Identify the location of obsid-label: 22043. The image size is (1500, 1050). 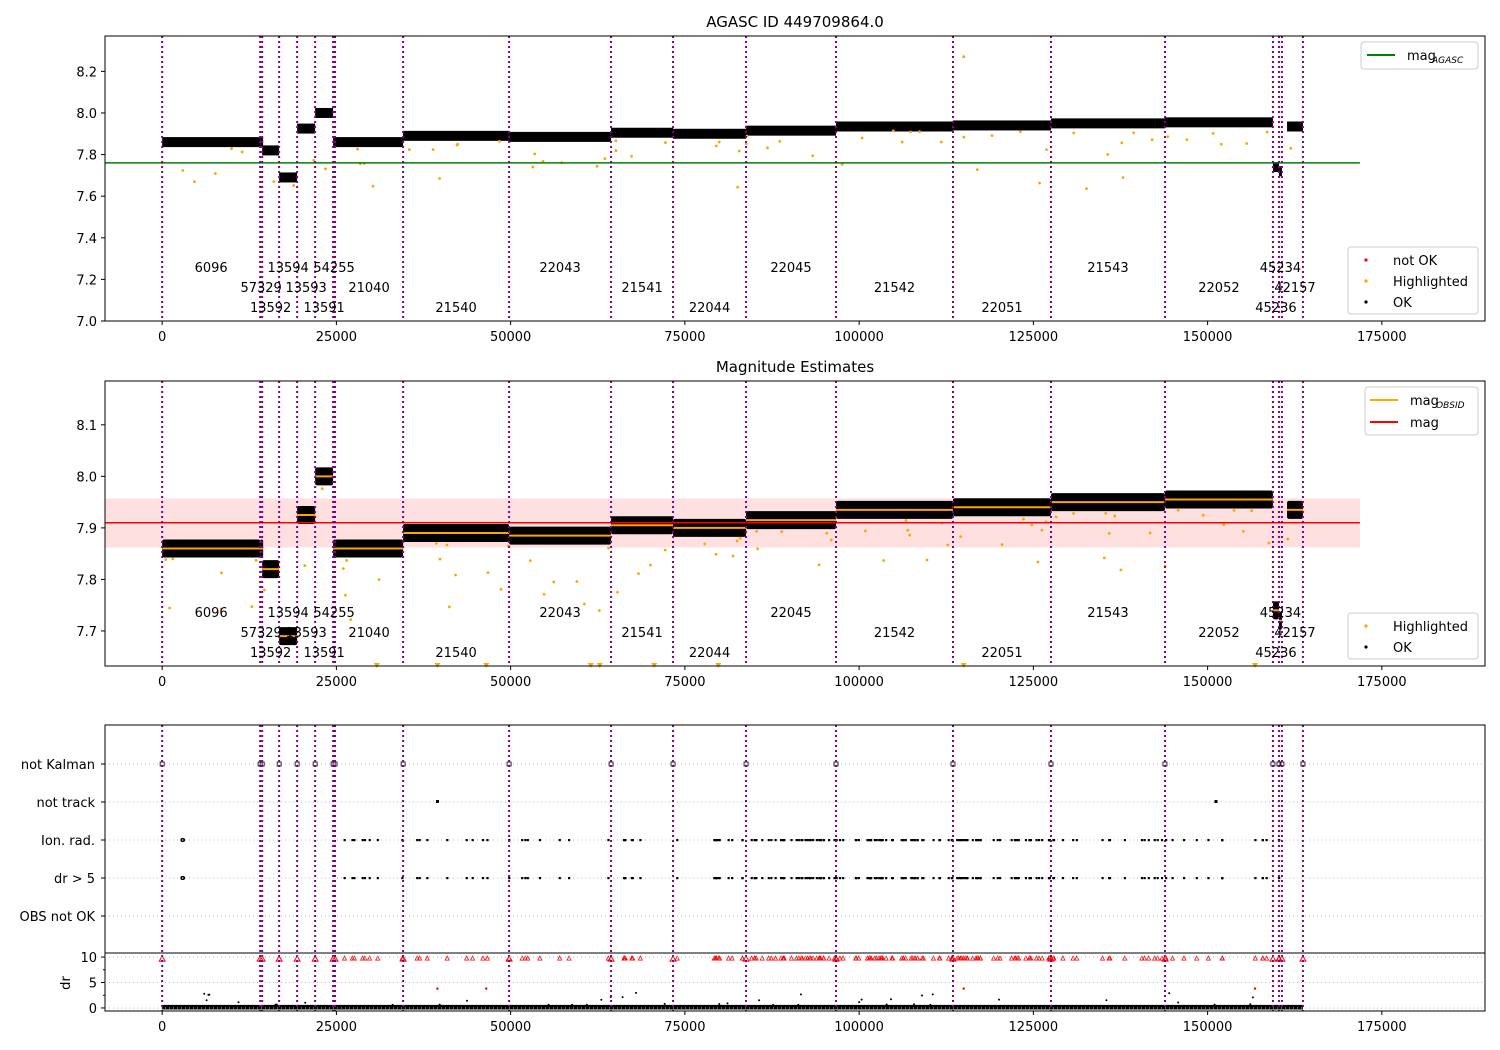
(559, 268).